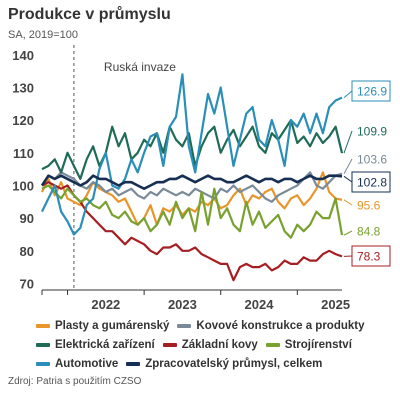 This screenshot has width=400, height=400. What do you see at coordinates (27, 218) in the screenshot?
I see `y-tick-label: 90` at bounding box center [27, 218].